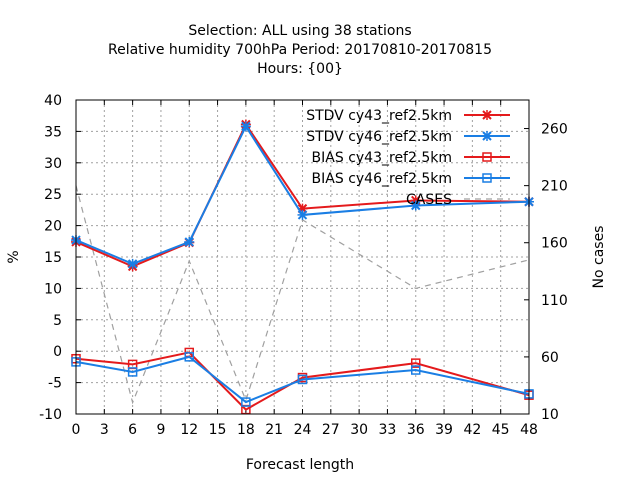 The height and width of the screenshot is (484, 640). What do you see at coordinates (554, 187) in the screenshot?
I see `y2-tick-label: 210` at bounding box center [554, 187].